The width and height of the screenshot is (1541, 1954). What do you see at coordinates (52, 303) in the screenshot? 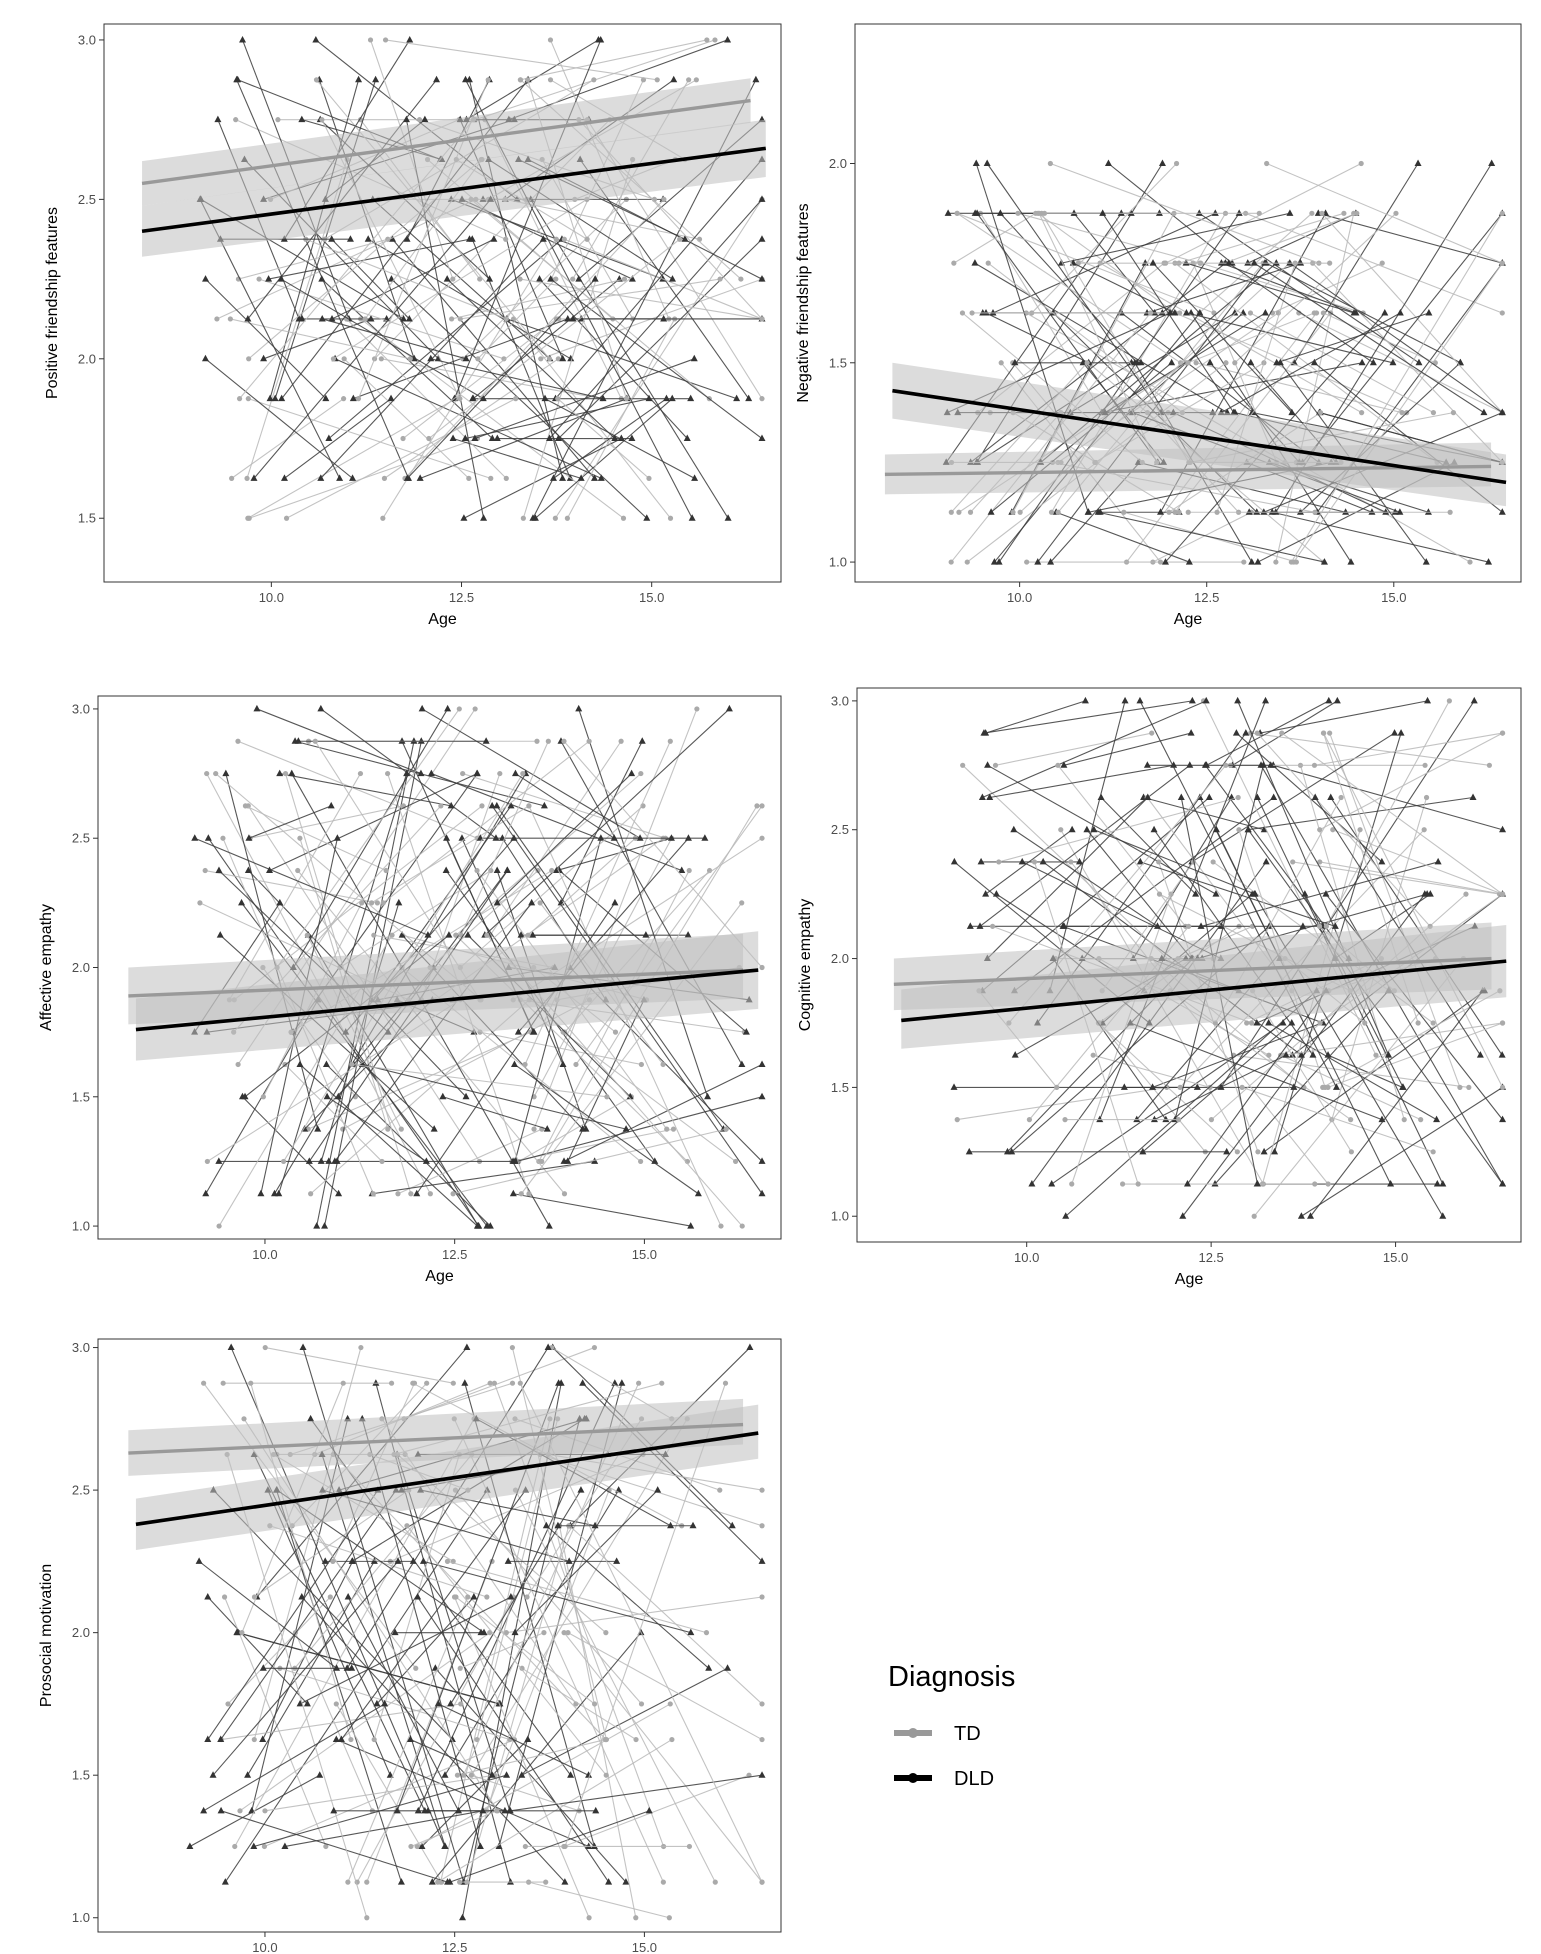
I see `y-axis-title: Positive friendship features` at bounding box center [52, 303].